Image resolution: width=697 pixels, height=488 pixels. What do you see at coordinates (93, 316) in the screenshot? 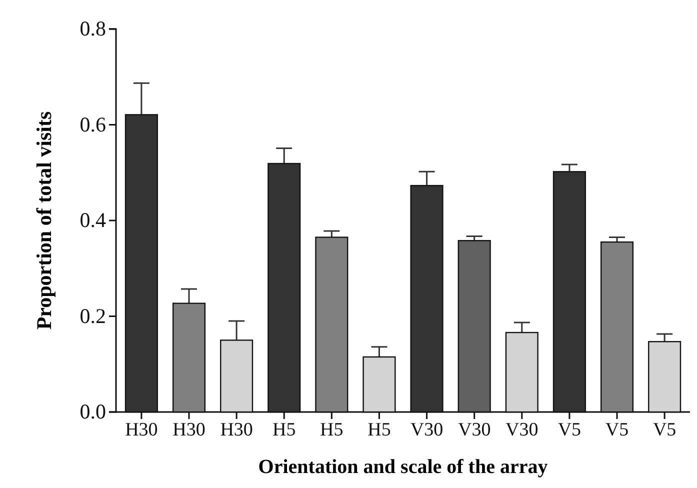
I see `y-tick-label: 0.2` at bounding box center [93, 316].